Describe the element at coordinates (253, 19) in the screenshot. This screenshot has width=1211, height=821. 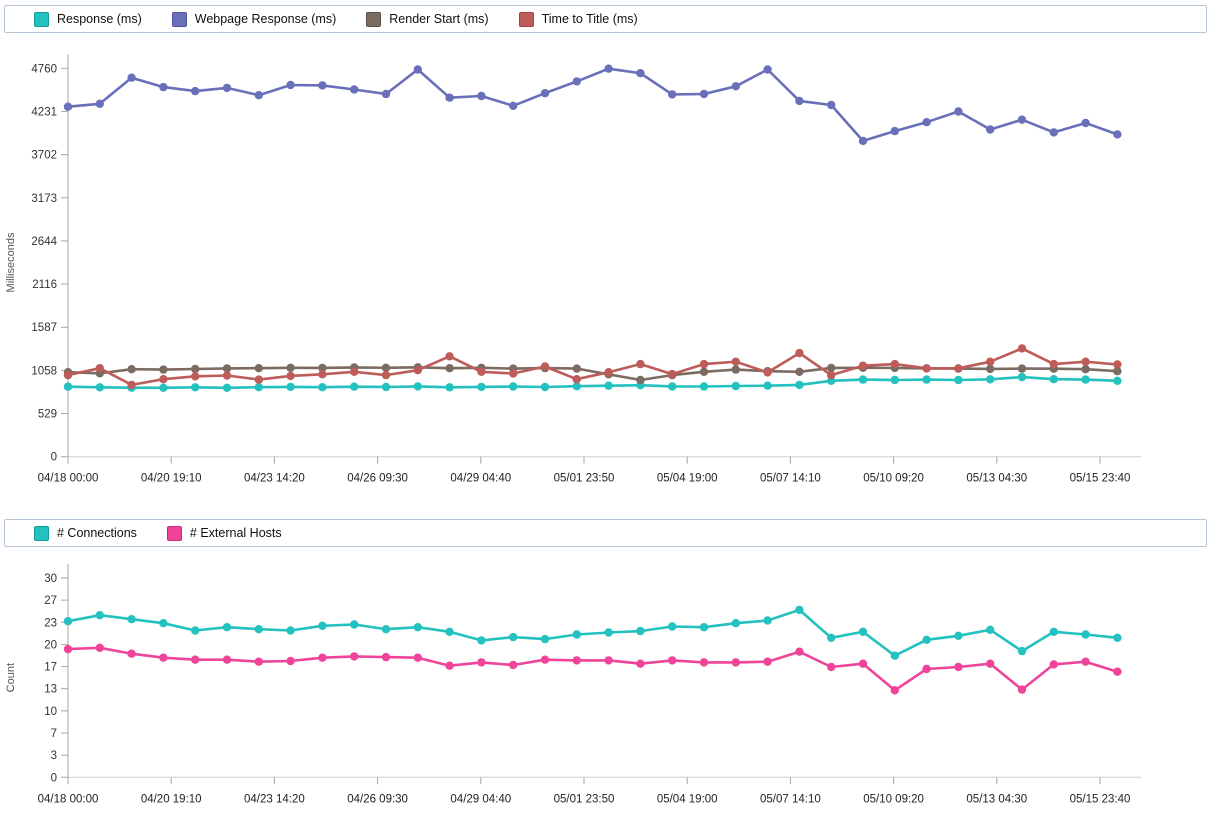
I see `legend-item: Webpage Response (ms)` at that location.